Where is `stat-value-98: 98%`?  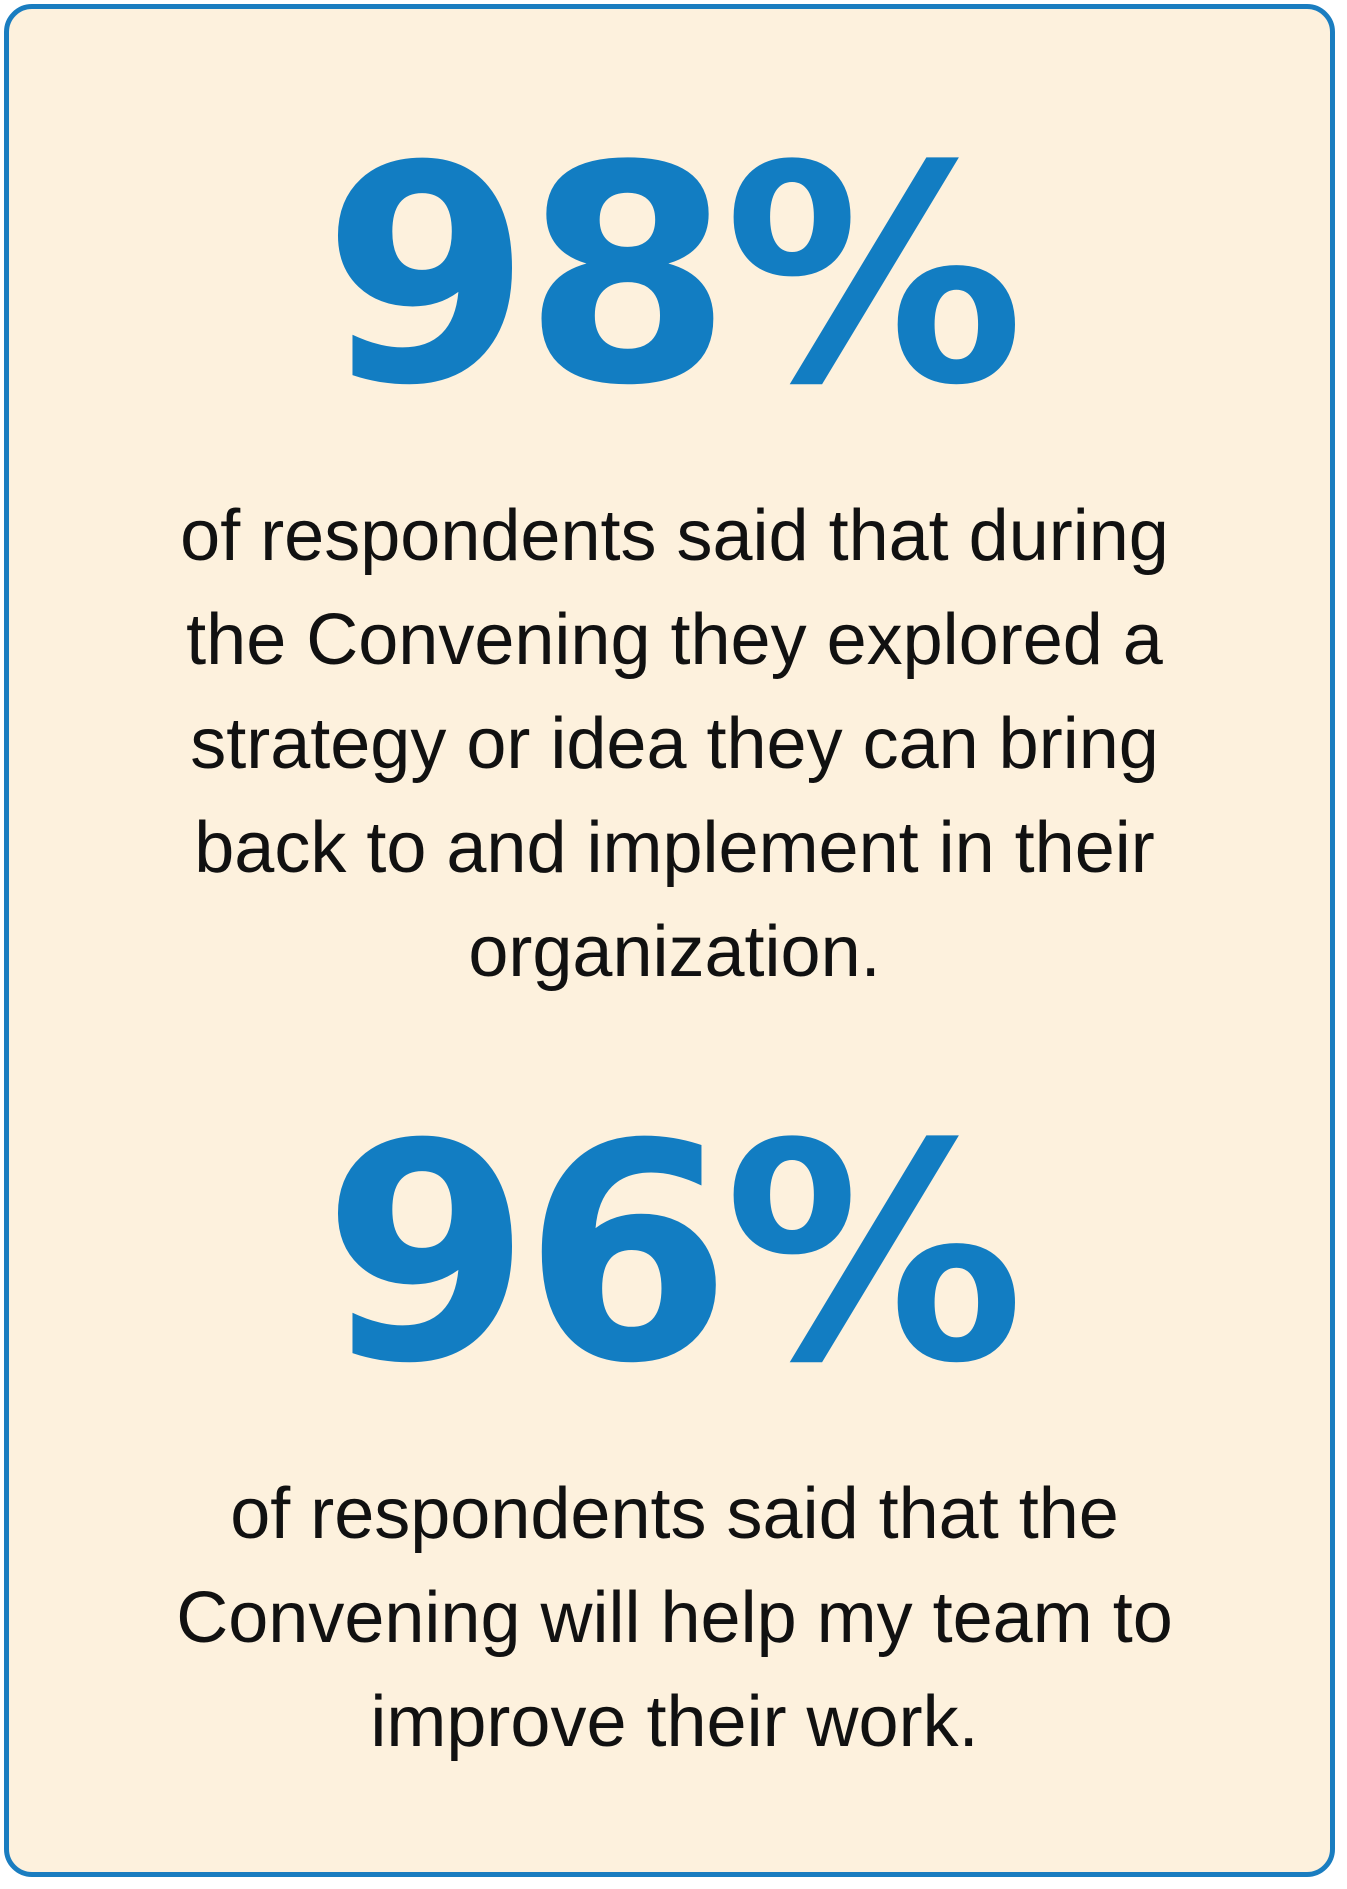 stat-value-98: 98% is located at coordinates (673, 276).